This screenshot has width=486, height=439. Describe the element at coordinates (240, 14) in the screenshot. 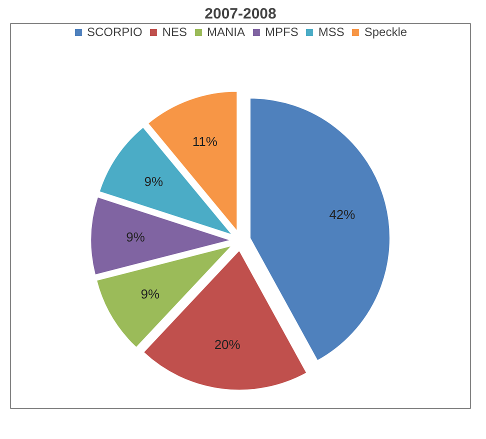

I see `chart-title: 2007-2008` at that location.